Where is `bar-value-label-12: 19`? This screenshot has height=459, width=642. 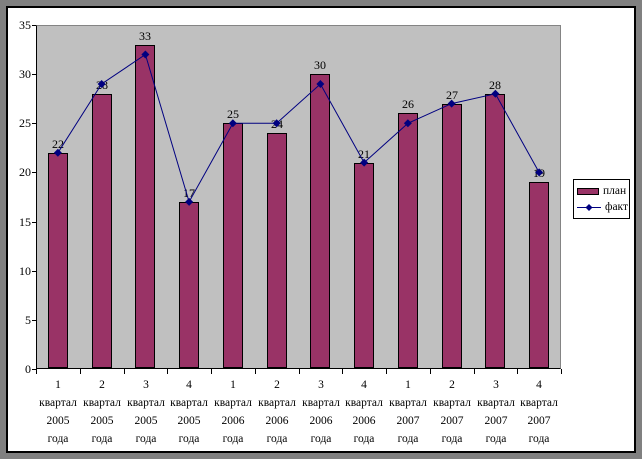 bar-value-label-12: 19 is located at coordinates (539, 173).